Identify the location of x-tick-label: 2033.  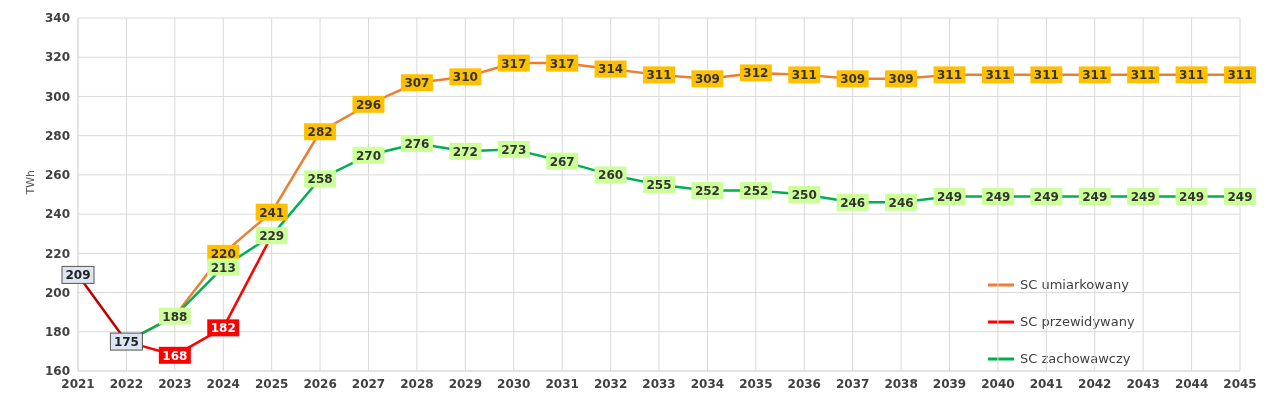
(659, 383).